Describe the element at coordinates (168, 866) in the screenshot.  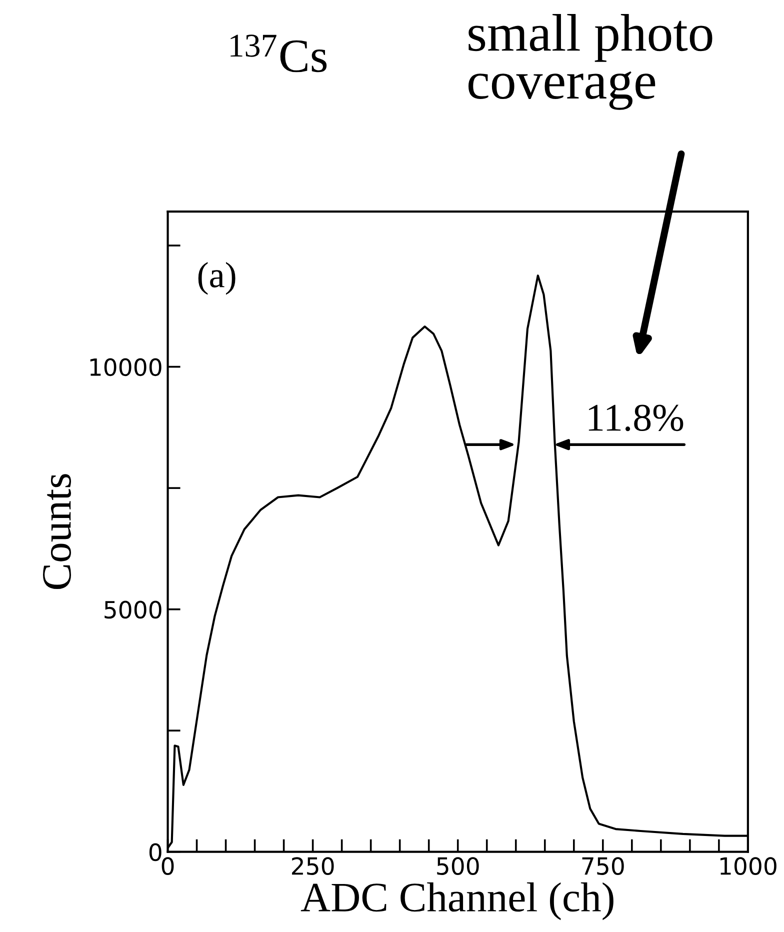
I see `x-tick-label: 0` at that location.